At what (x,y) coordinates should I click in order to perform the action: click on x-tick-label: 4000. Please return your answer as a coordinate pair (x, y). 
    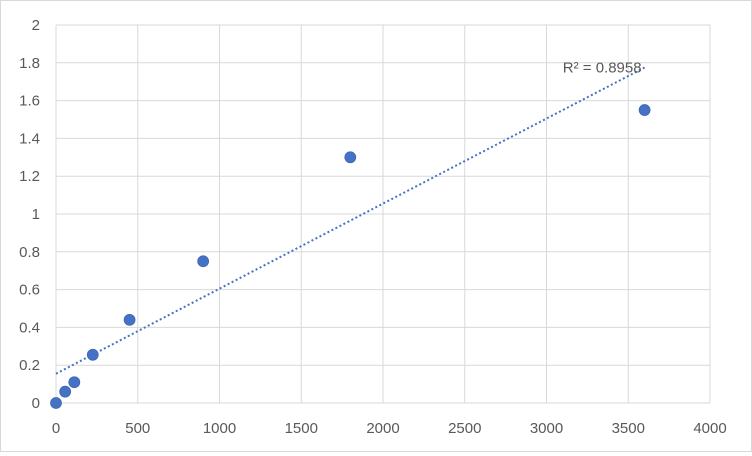
    Looking at the image, I should click on (709, 428).